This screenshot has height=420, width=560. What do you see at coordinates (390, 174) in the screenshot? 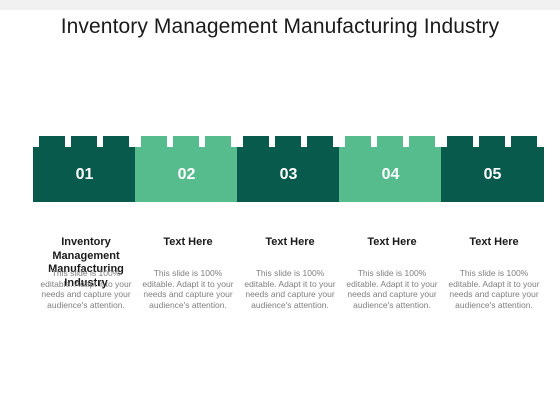
I see `step-number: 04` at bounding box center [390, 174].